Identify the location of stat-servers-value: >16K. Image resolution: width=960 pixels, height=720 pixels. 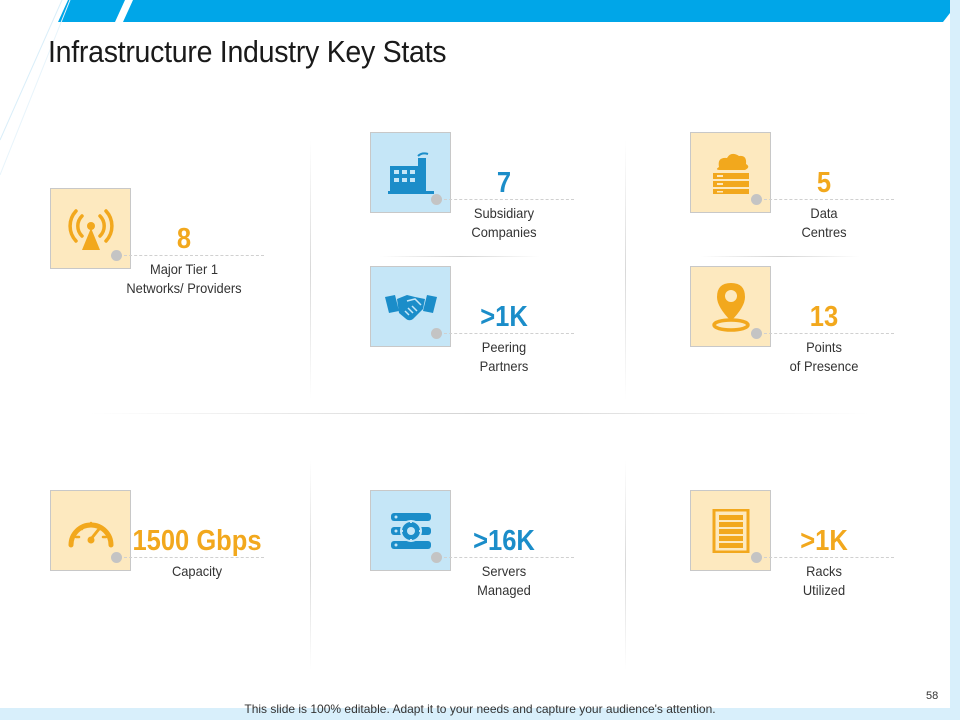
(504, 541).